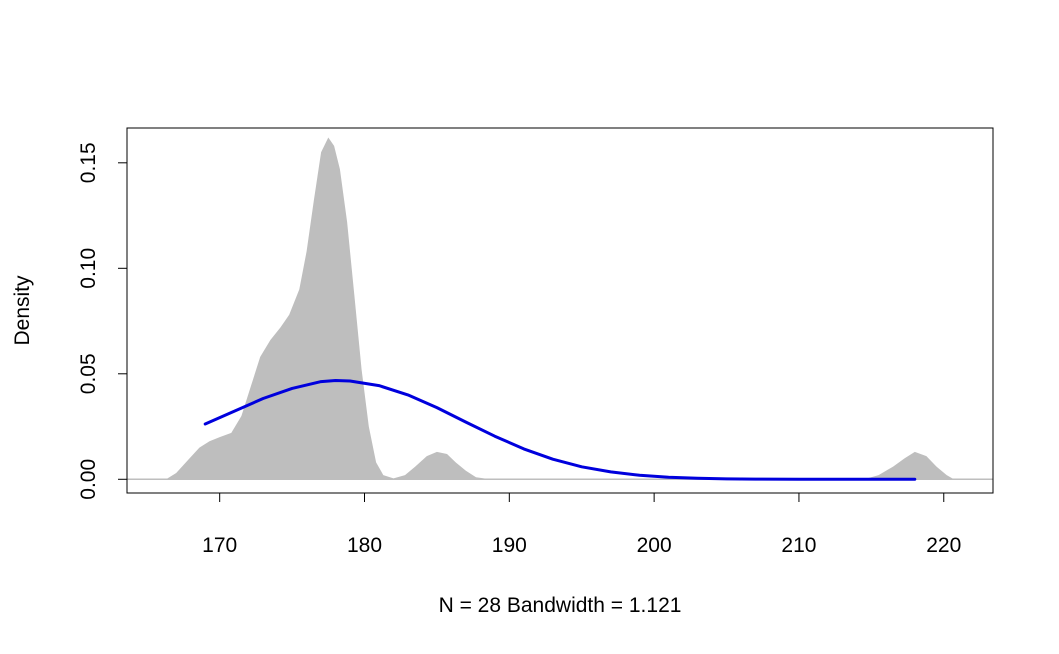  Describe the element at coordinates (509, 545) in the screenshot. I see `x-tick-label: 190` at that location.